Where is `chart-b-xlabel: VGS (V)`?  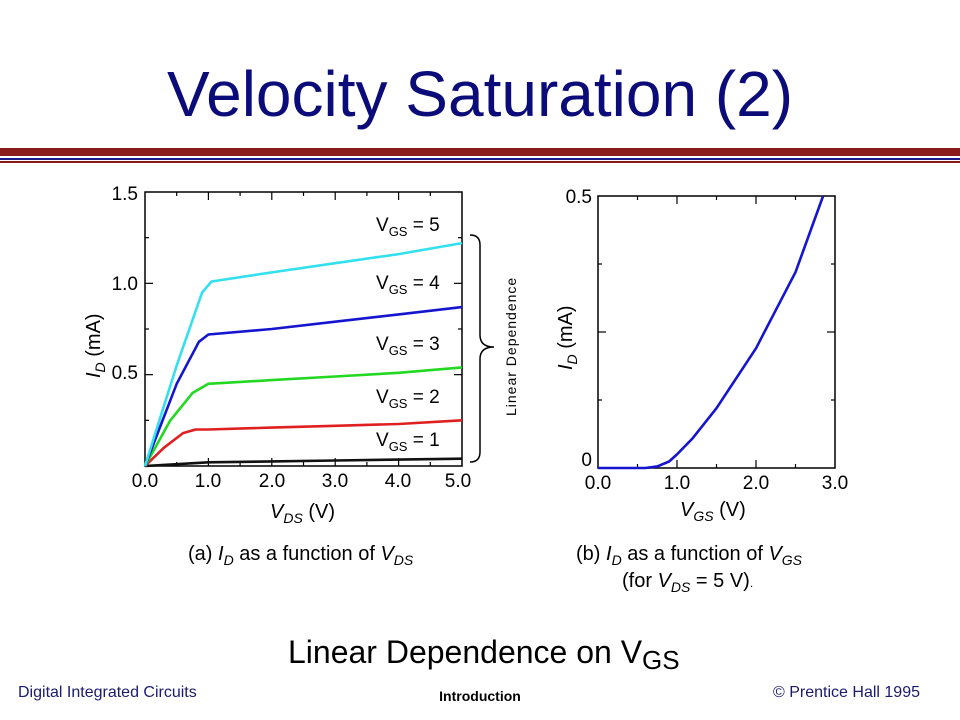 chart-b-xlabel: VGS (V) is located at coordinates (713, 511).